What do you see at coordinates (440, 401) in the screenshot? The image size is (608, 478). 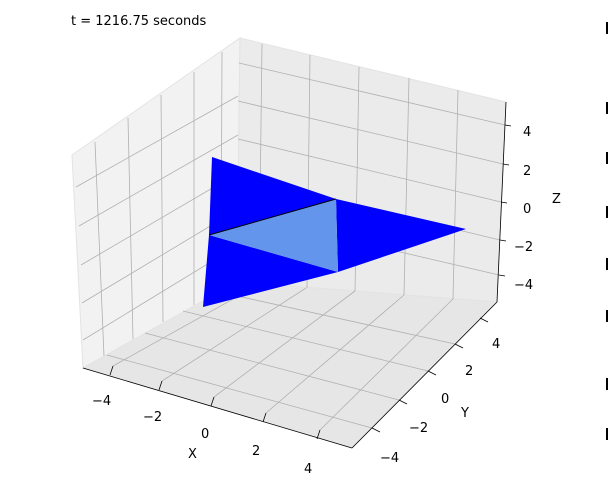 I see `y-tick-labels: −4 −2 0 2 4` at bounding box center [440, 401].